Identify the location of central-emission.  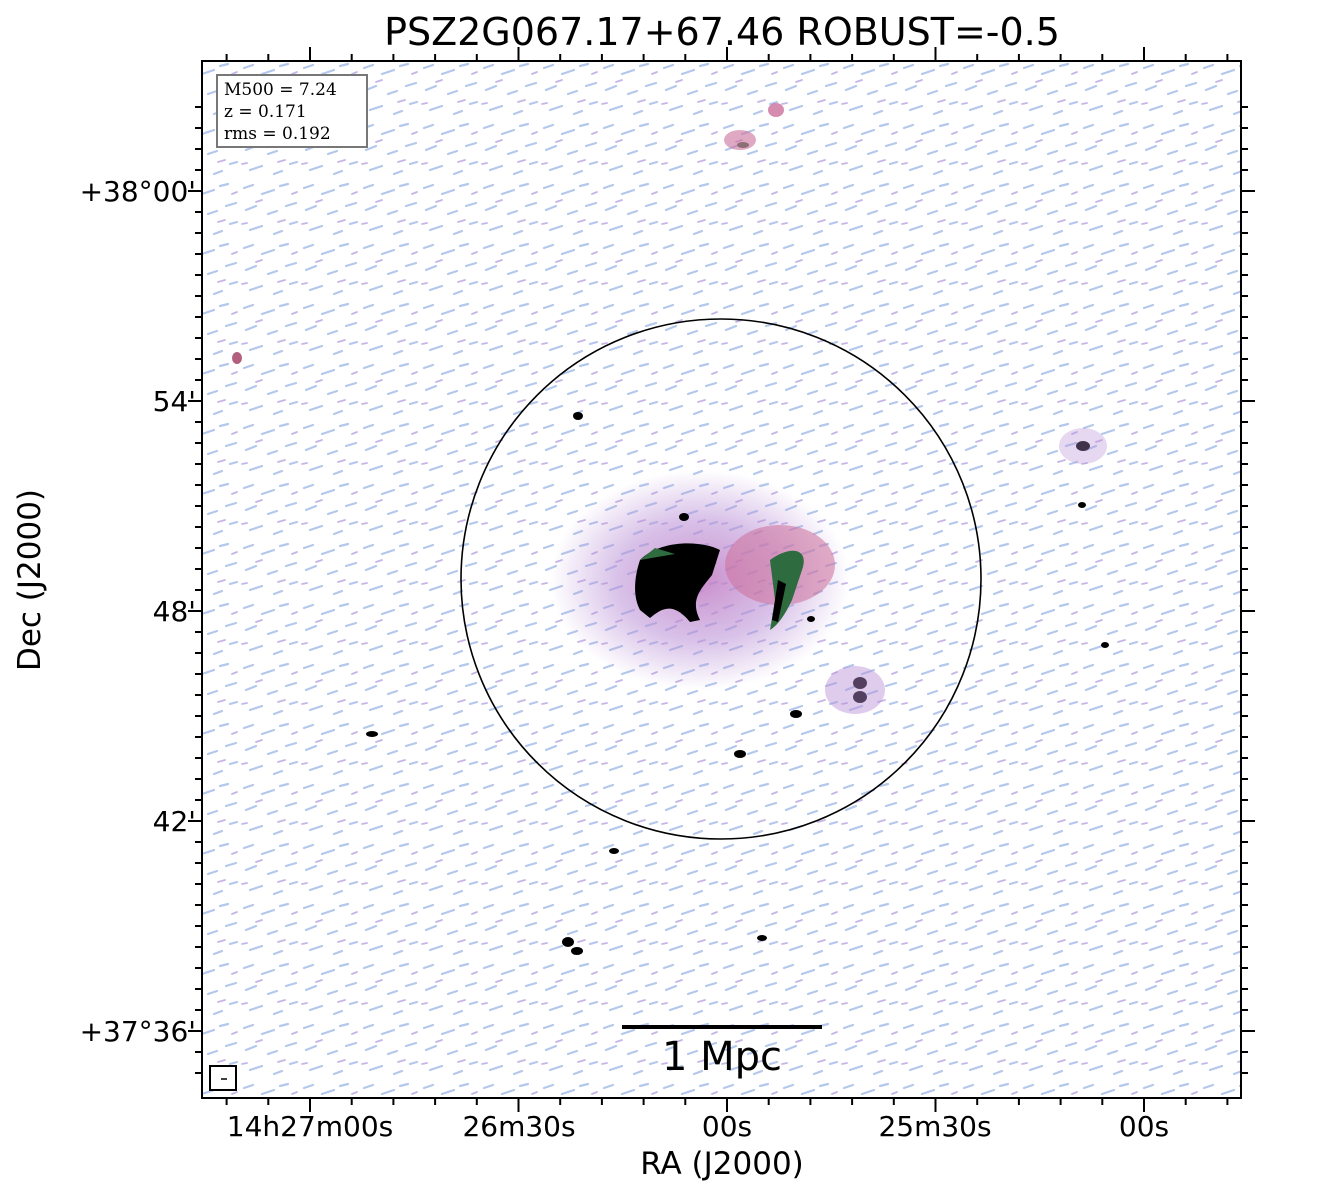
(700, 580).